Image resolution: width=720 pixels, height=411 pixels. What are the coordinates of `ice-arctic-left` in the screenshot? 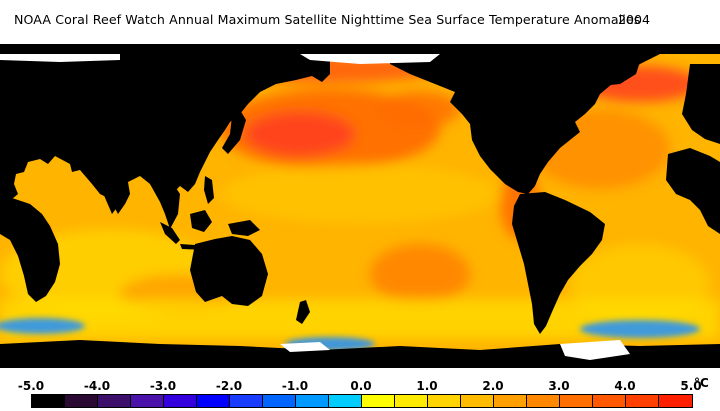 It's located at (60, 58).